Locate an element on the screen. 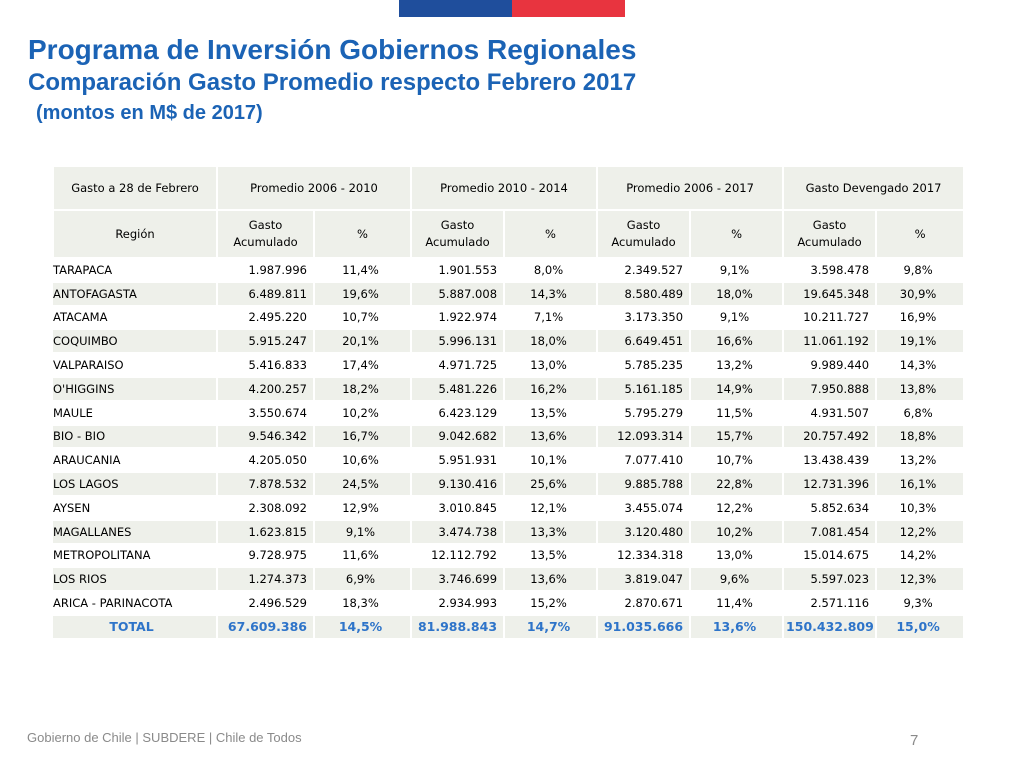  region-cell: COQUIMBO is located at coordinates (135, 342).